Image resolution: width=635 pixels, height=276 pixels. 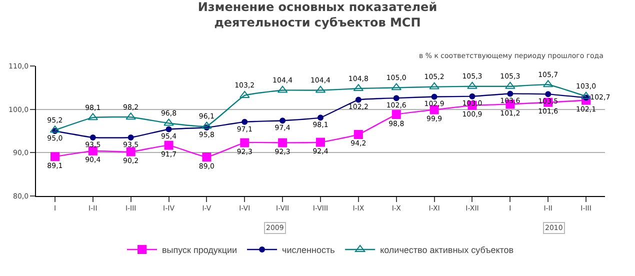 I want to click on chart-title: Изменение основных показателей деятельности субъектов МСП, so click(x=318, y=15).